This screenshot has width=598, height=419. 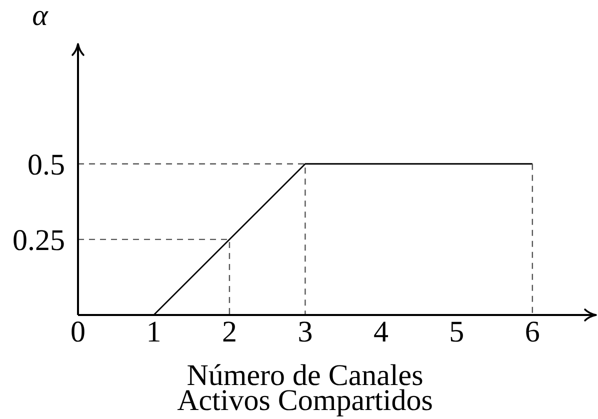 What do you see at coordinates (46, 165) in the screenshot?
I see `y-tick-label: 0.5` at bounding box center [46, 165].